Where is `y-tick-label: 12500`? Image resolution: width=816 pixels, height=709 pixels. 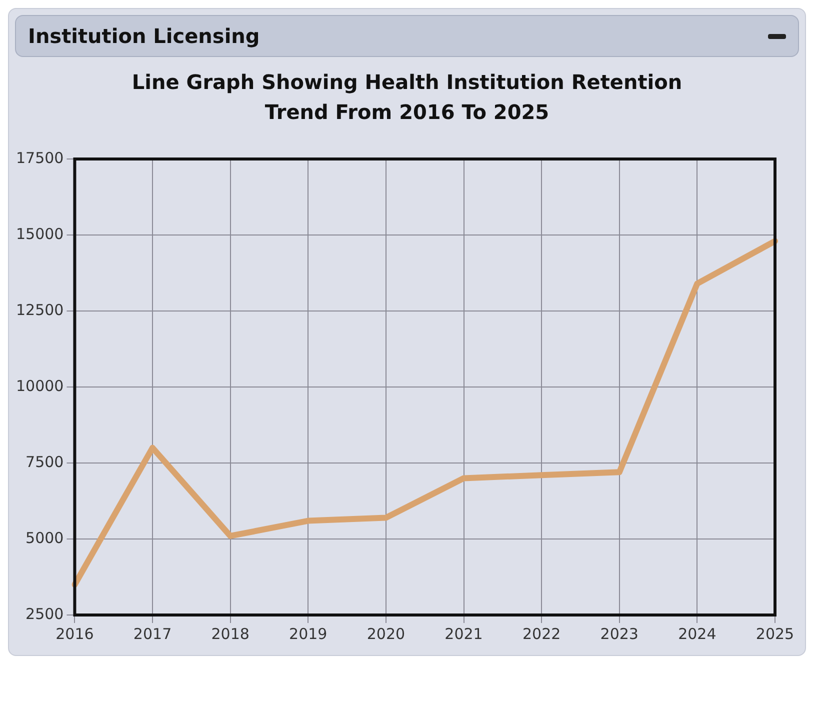 y-tick-label: 12500 is located at coordinates (40, 309).